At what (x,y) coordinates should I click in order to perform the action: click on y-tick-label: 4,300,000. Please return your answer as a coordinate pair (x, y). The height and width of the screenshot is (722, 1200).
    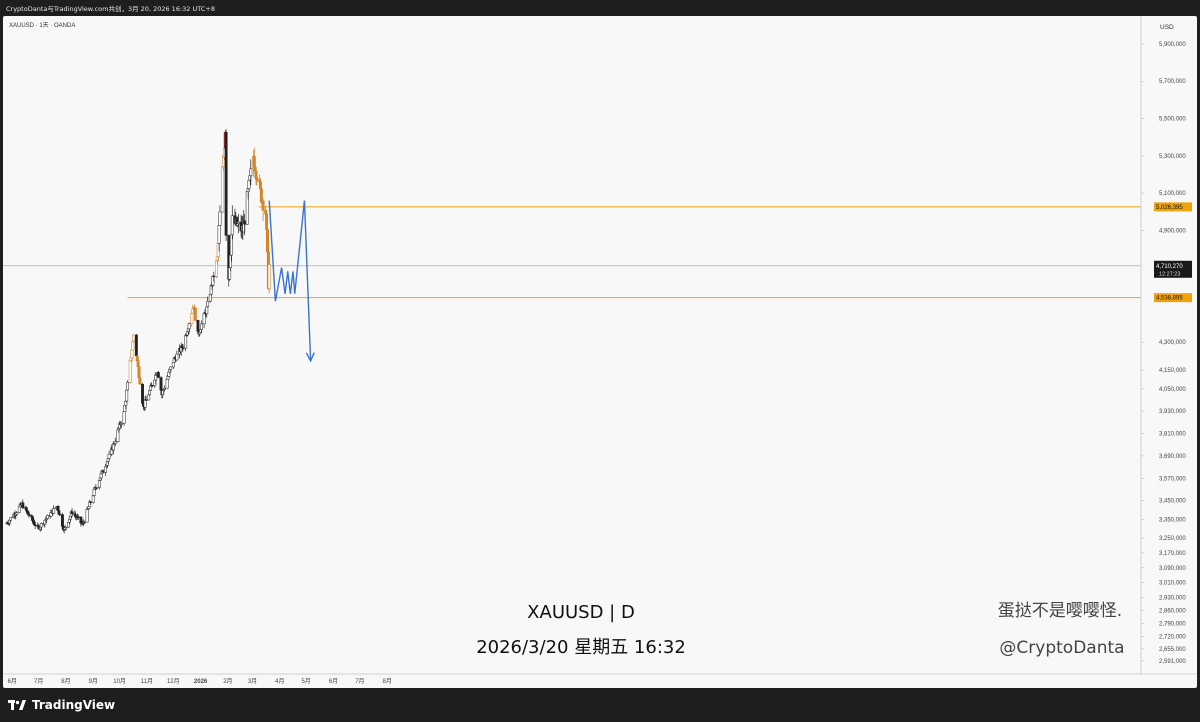
    Looking at the image, I should click on (1172, 343).